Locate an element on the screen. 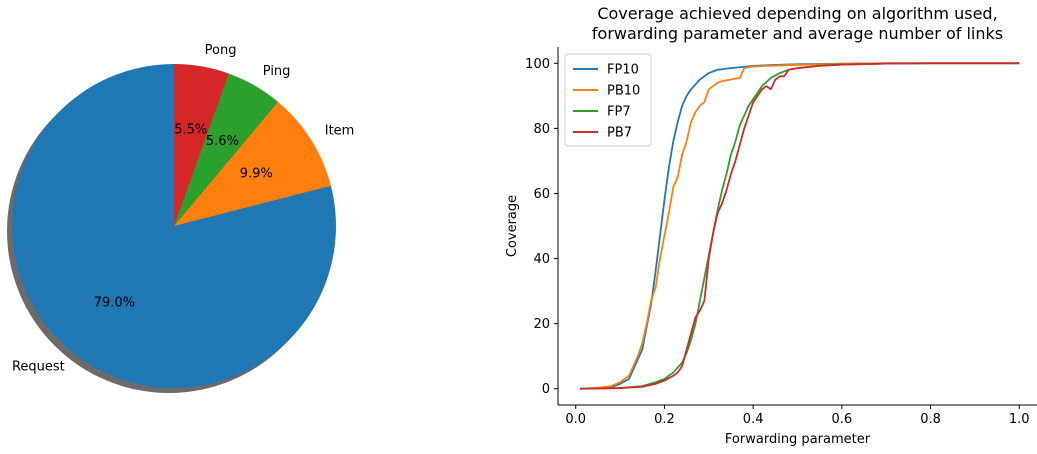 Image resolution: width=1037 pixels, height=454 pixels. y-axis-label: Coverage is located at coordinates (512, 226).